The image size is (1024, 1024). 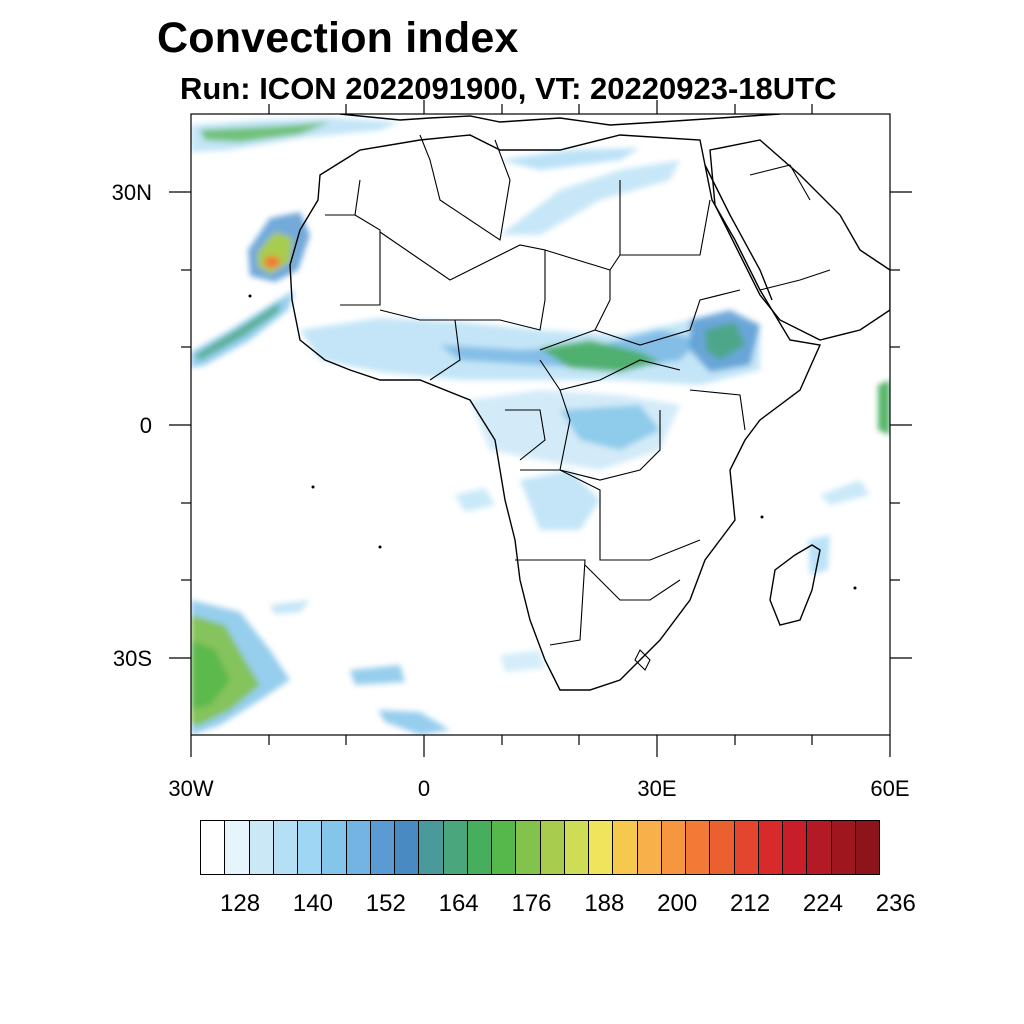 I want to click on lat-label-30s: 30S, so click(x=132, y=658).